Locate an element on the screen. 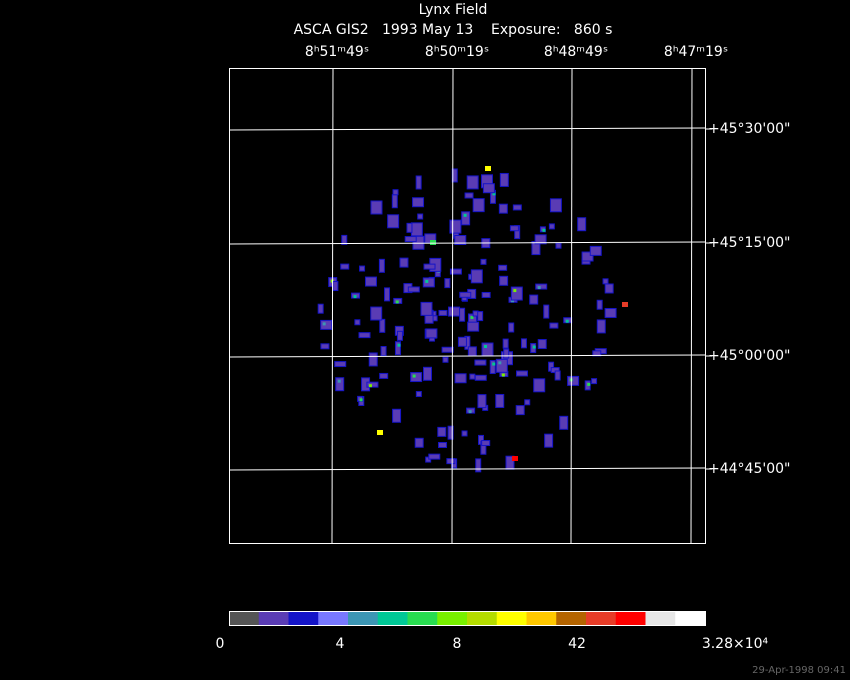 The height and width of the screenshot is (680, 850). colorbar-label: 8 is located at coordinates (457, 644).